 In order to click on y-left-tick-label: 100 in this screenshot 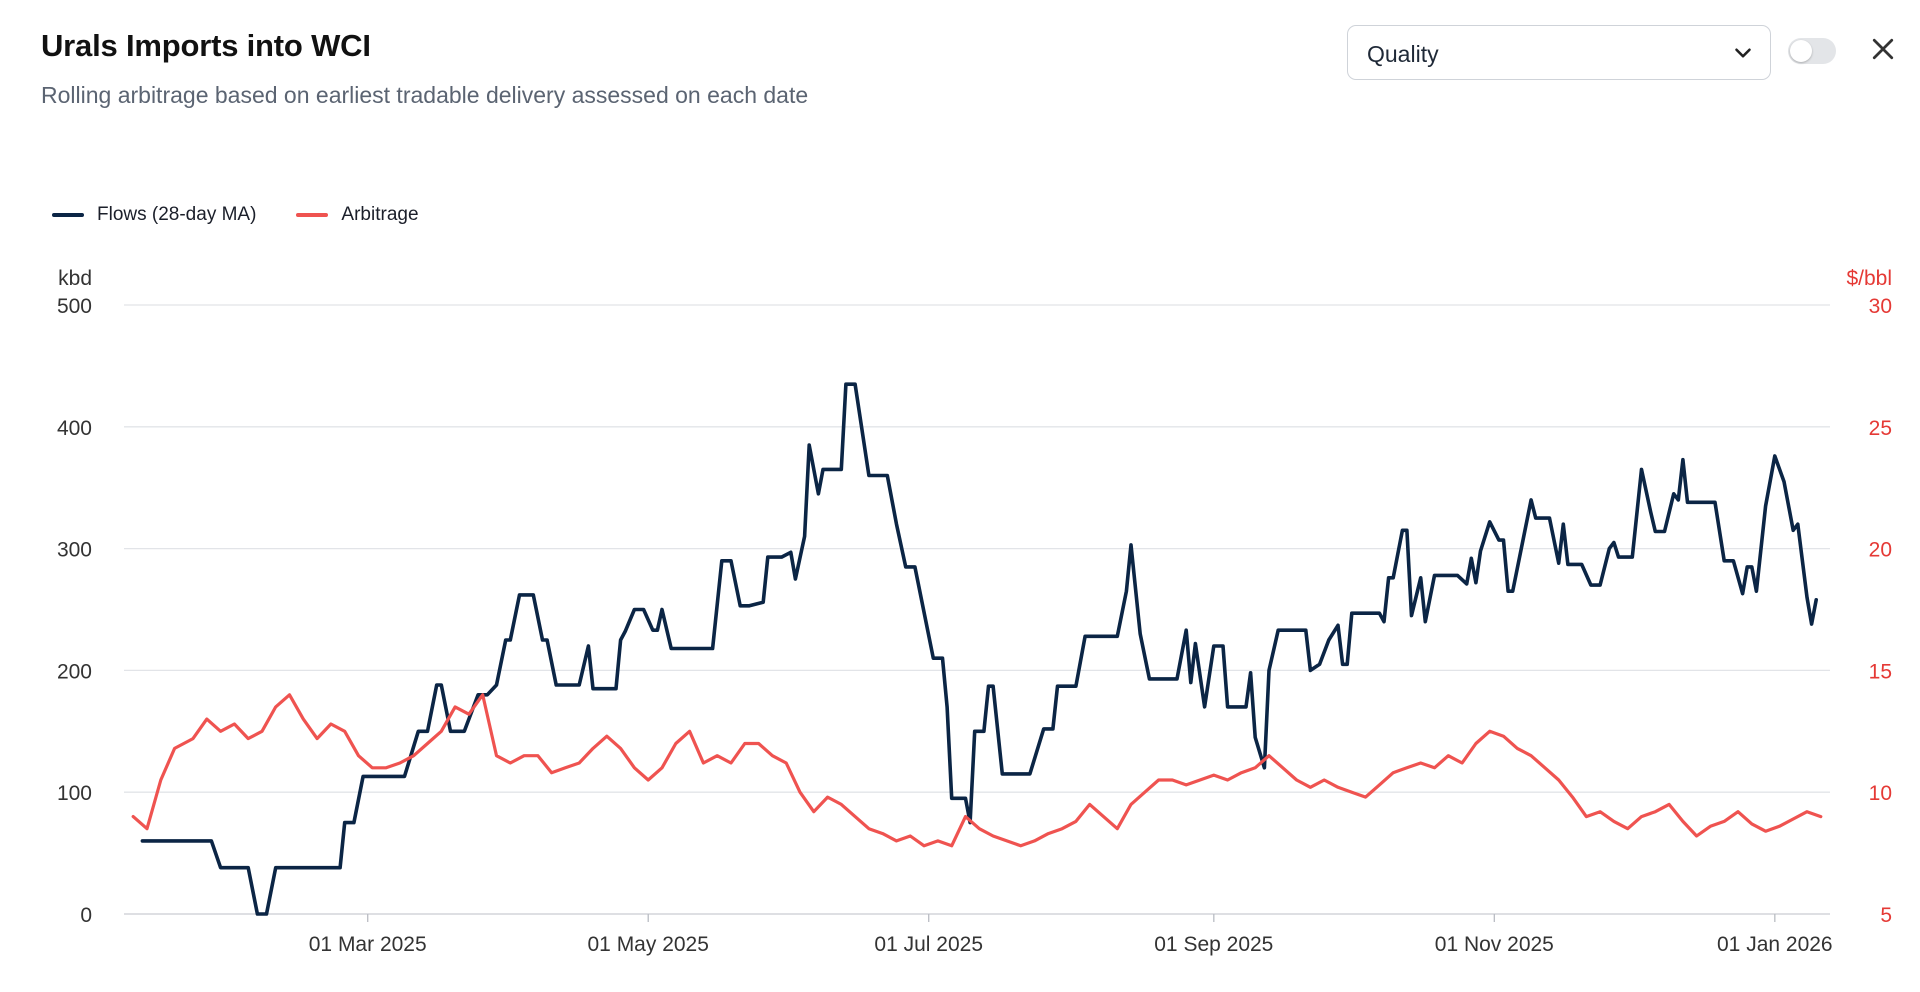, I will do `click(74, 793)`.